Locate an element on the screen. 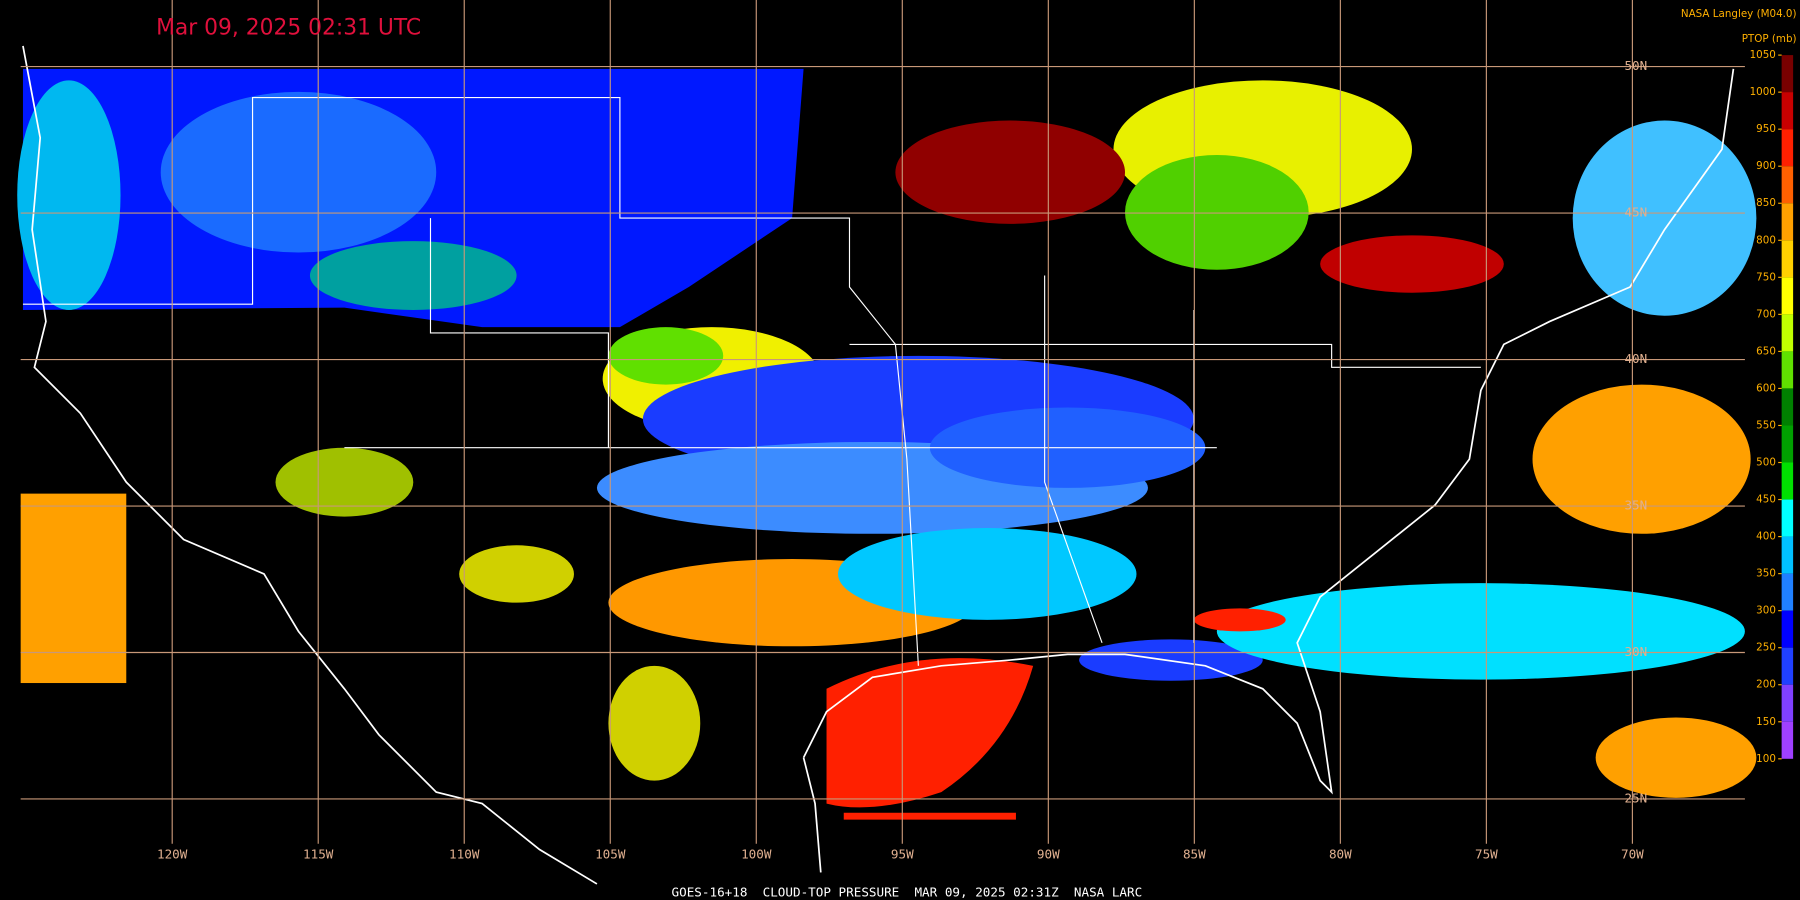 The width and height of the screenshot is (1800, 900). latitude-label: 50N is located at coordinates (1635, 65).